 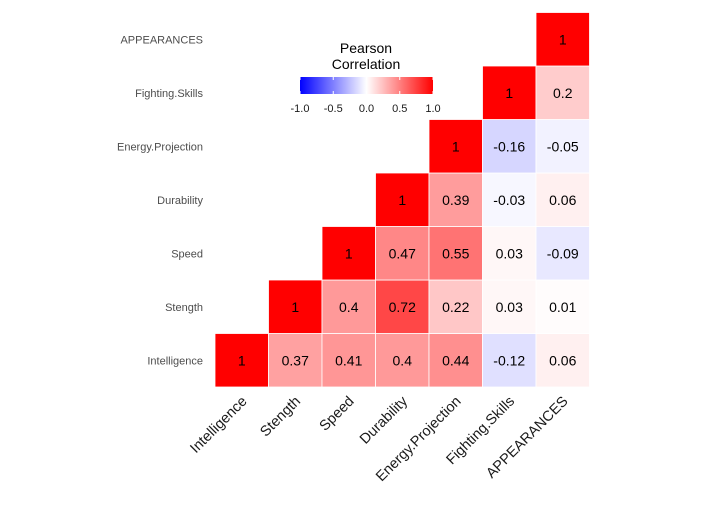 I want to click on legend-tick-label: -0.5, so click(x=333, y=109).